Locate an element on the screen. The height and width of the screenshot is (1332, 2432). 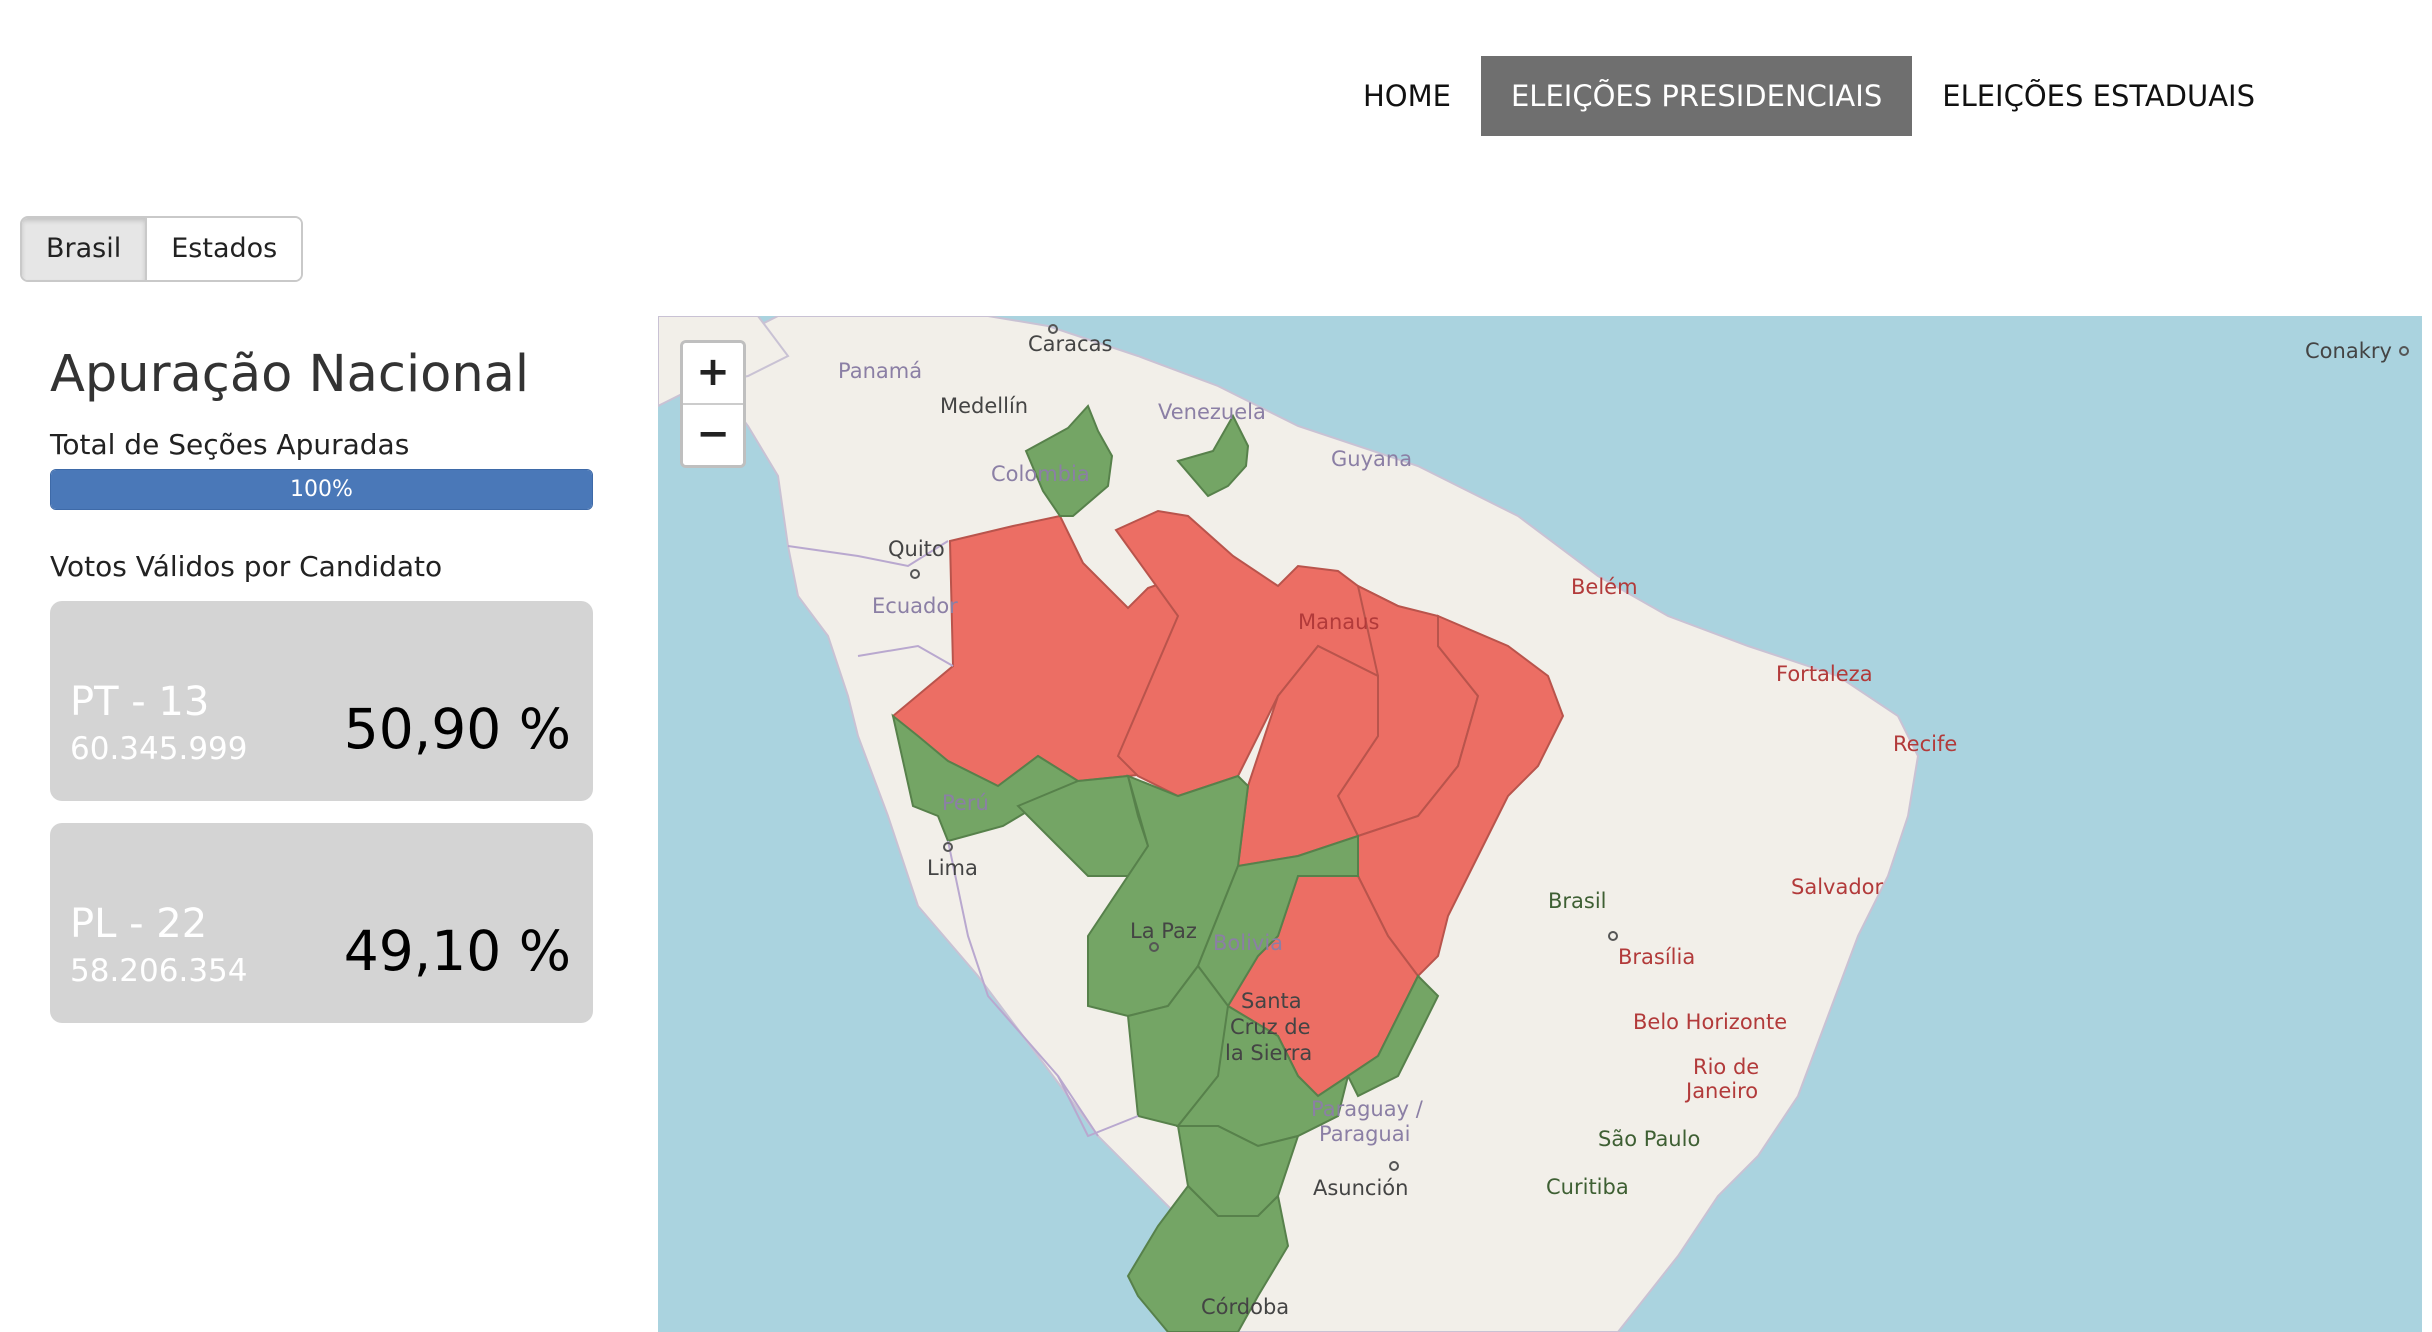
zoom-control: + − is located at coordinates (713, 404).